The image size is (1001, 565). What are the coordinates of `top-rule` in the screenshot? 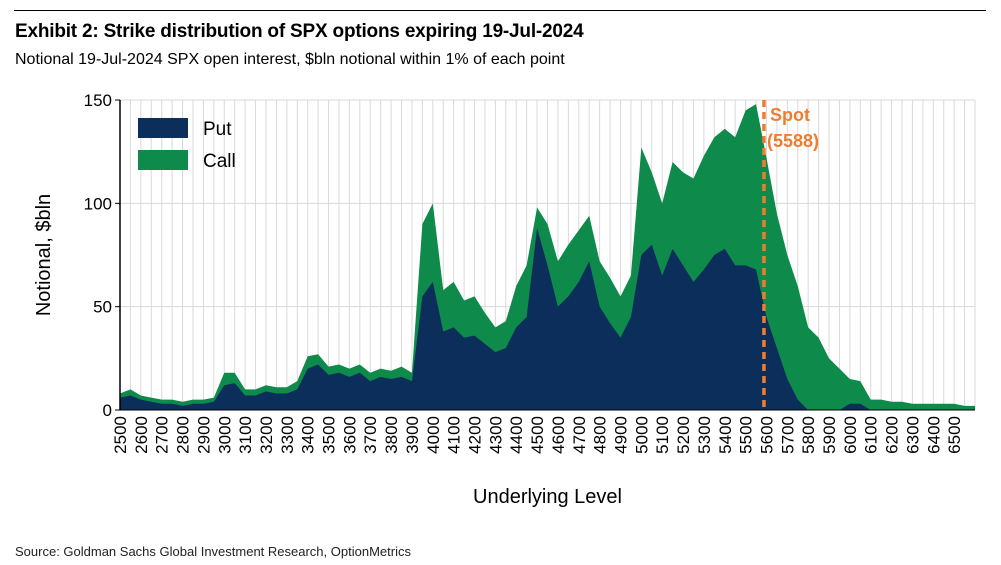 It's located at (500, 10).